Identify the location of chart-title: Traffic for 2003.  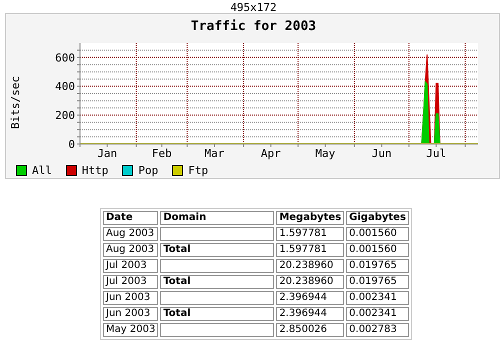
(254, 26).